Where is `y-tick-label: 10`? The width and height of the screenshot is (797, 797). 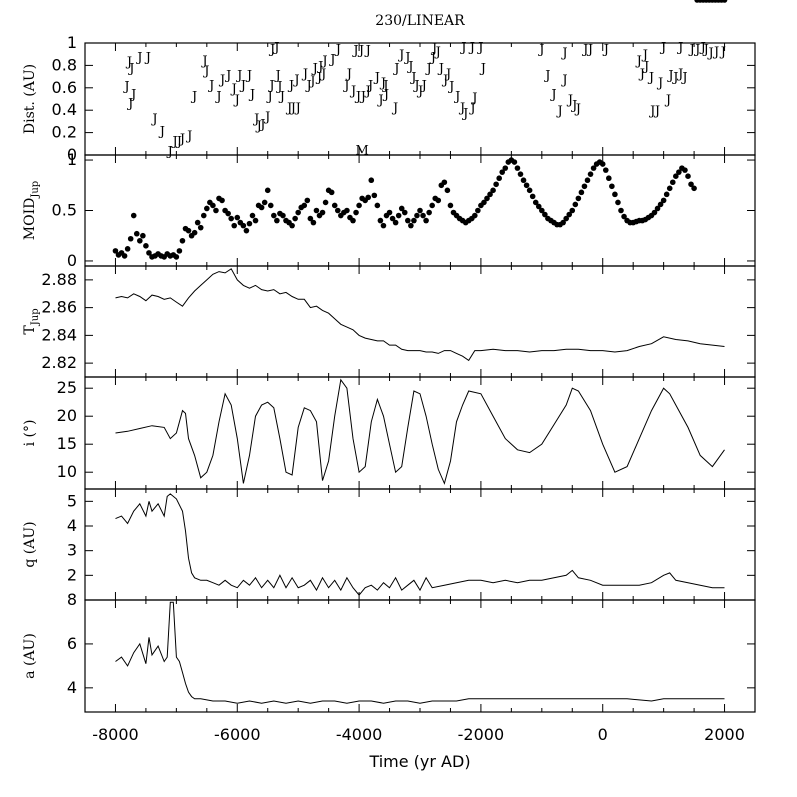 y-tick-label: 10 is located at coordinates (67, 471).